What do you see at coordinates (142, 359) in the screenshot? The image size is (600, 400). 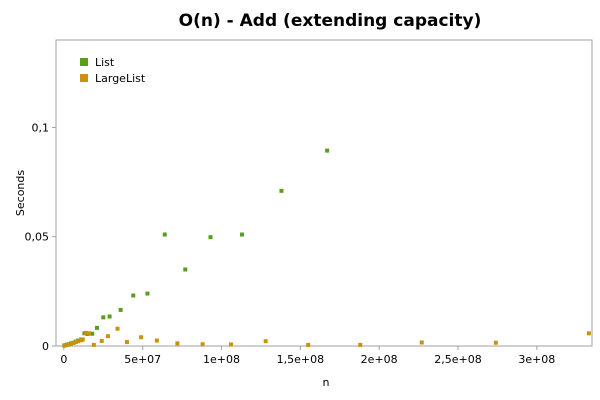 I see `x-tick-label: 5e+07` at bounding box center [142, 359].